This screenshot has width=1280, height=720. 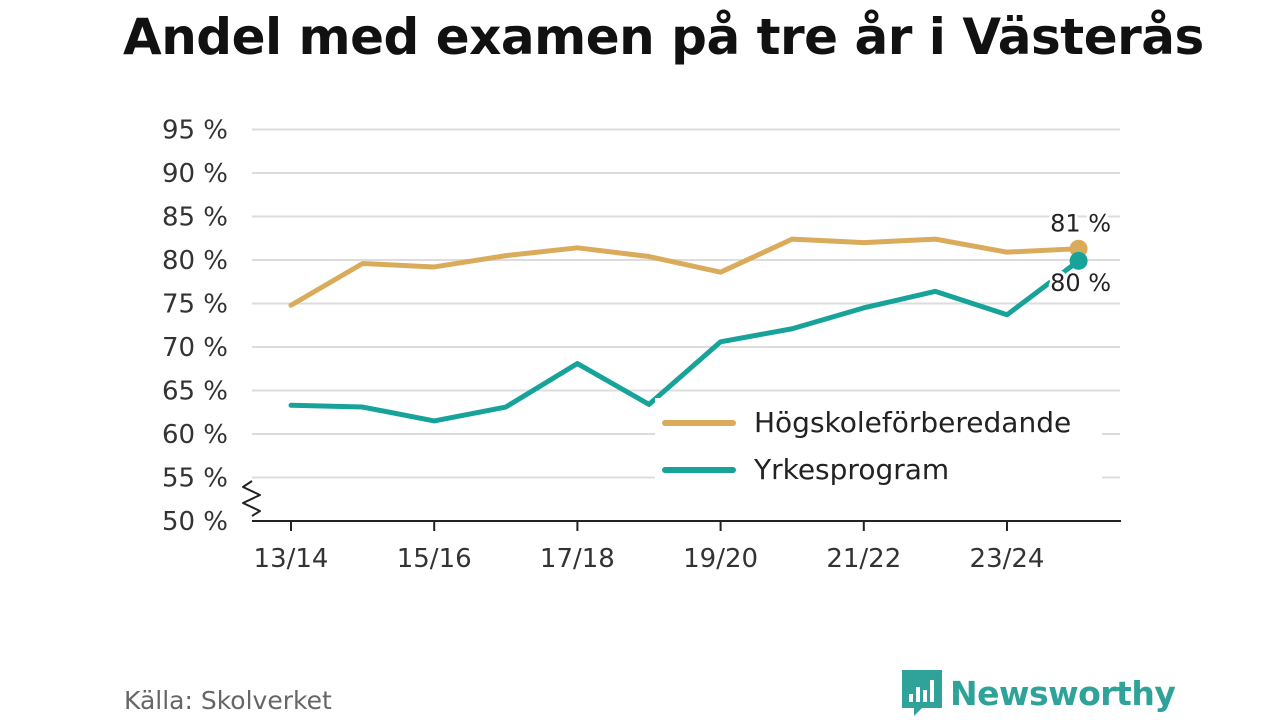 I want to click on y-tick-label: 60 %, so click(x=195, y=435).